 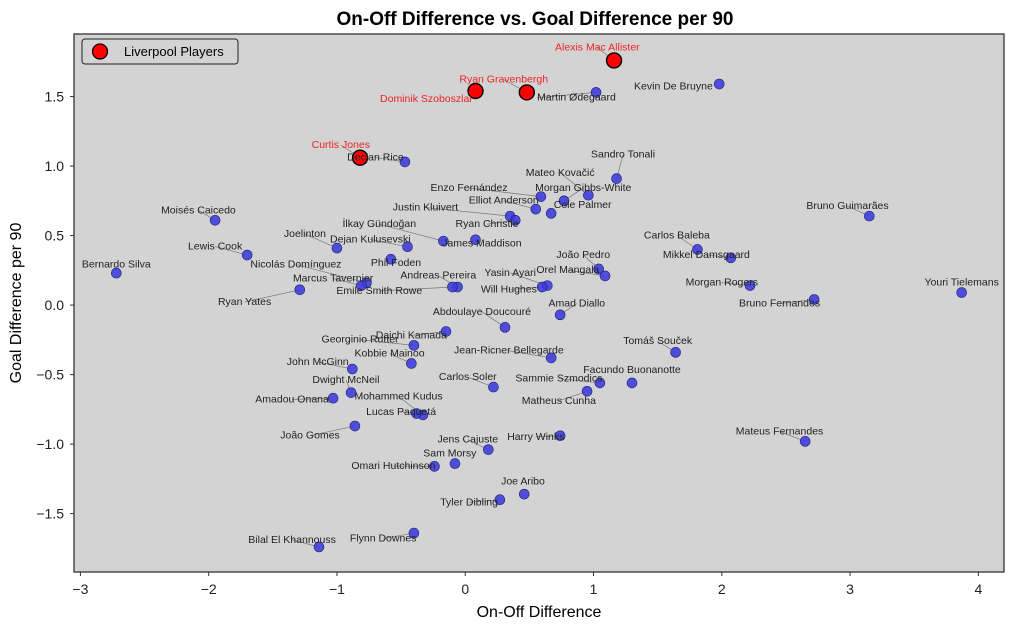 I want to click on point-label: Ryan Christie, so click(x=487, y=224).